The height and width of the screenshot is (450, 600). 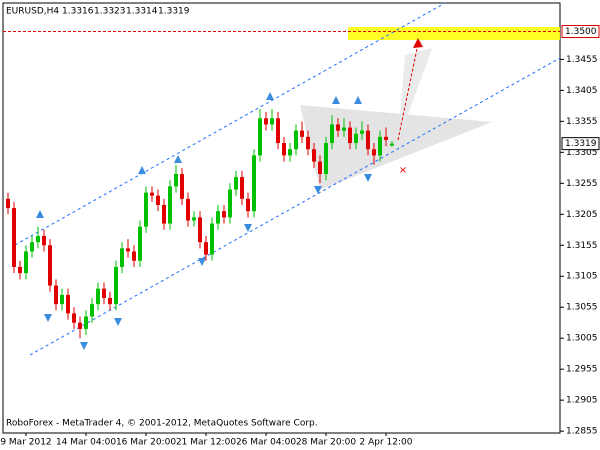 I want to click on arrow-head, so click(x=418, y=43).